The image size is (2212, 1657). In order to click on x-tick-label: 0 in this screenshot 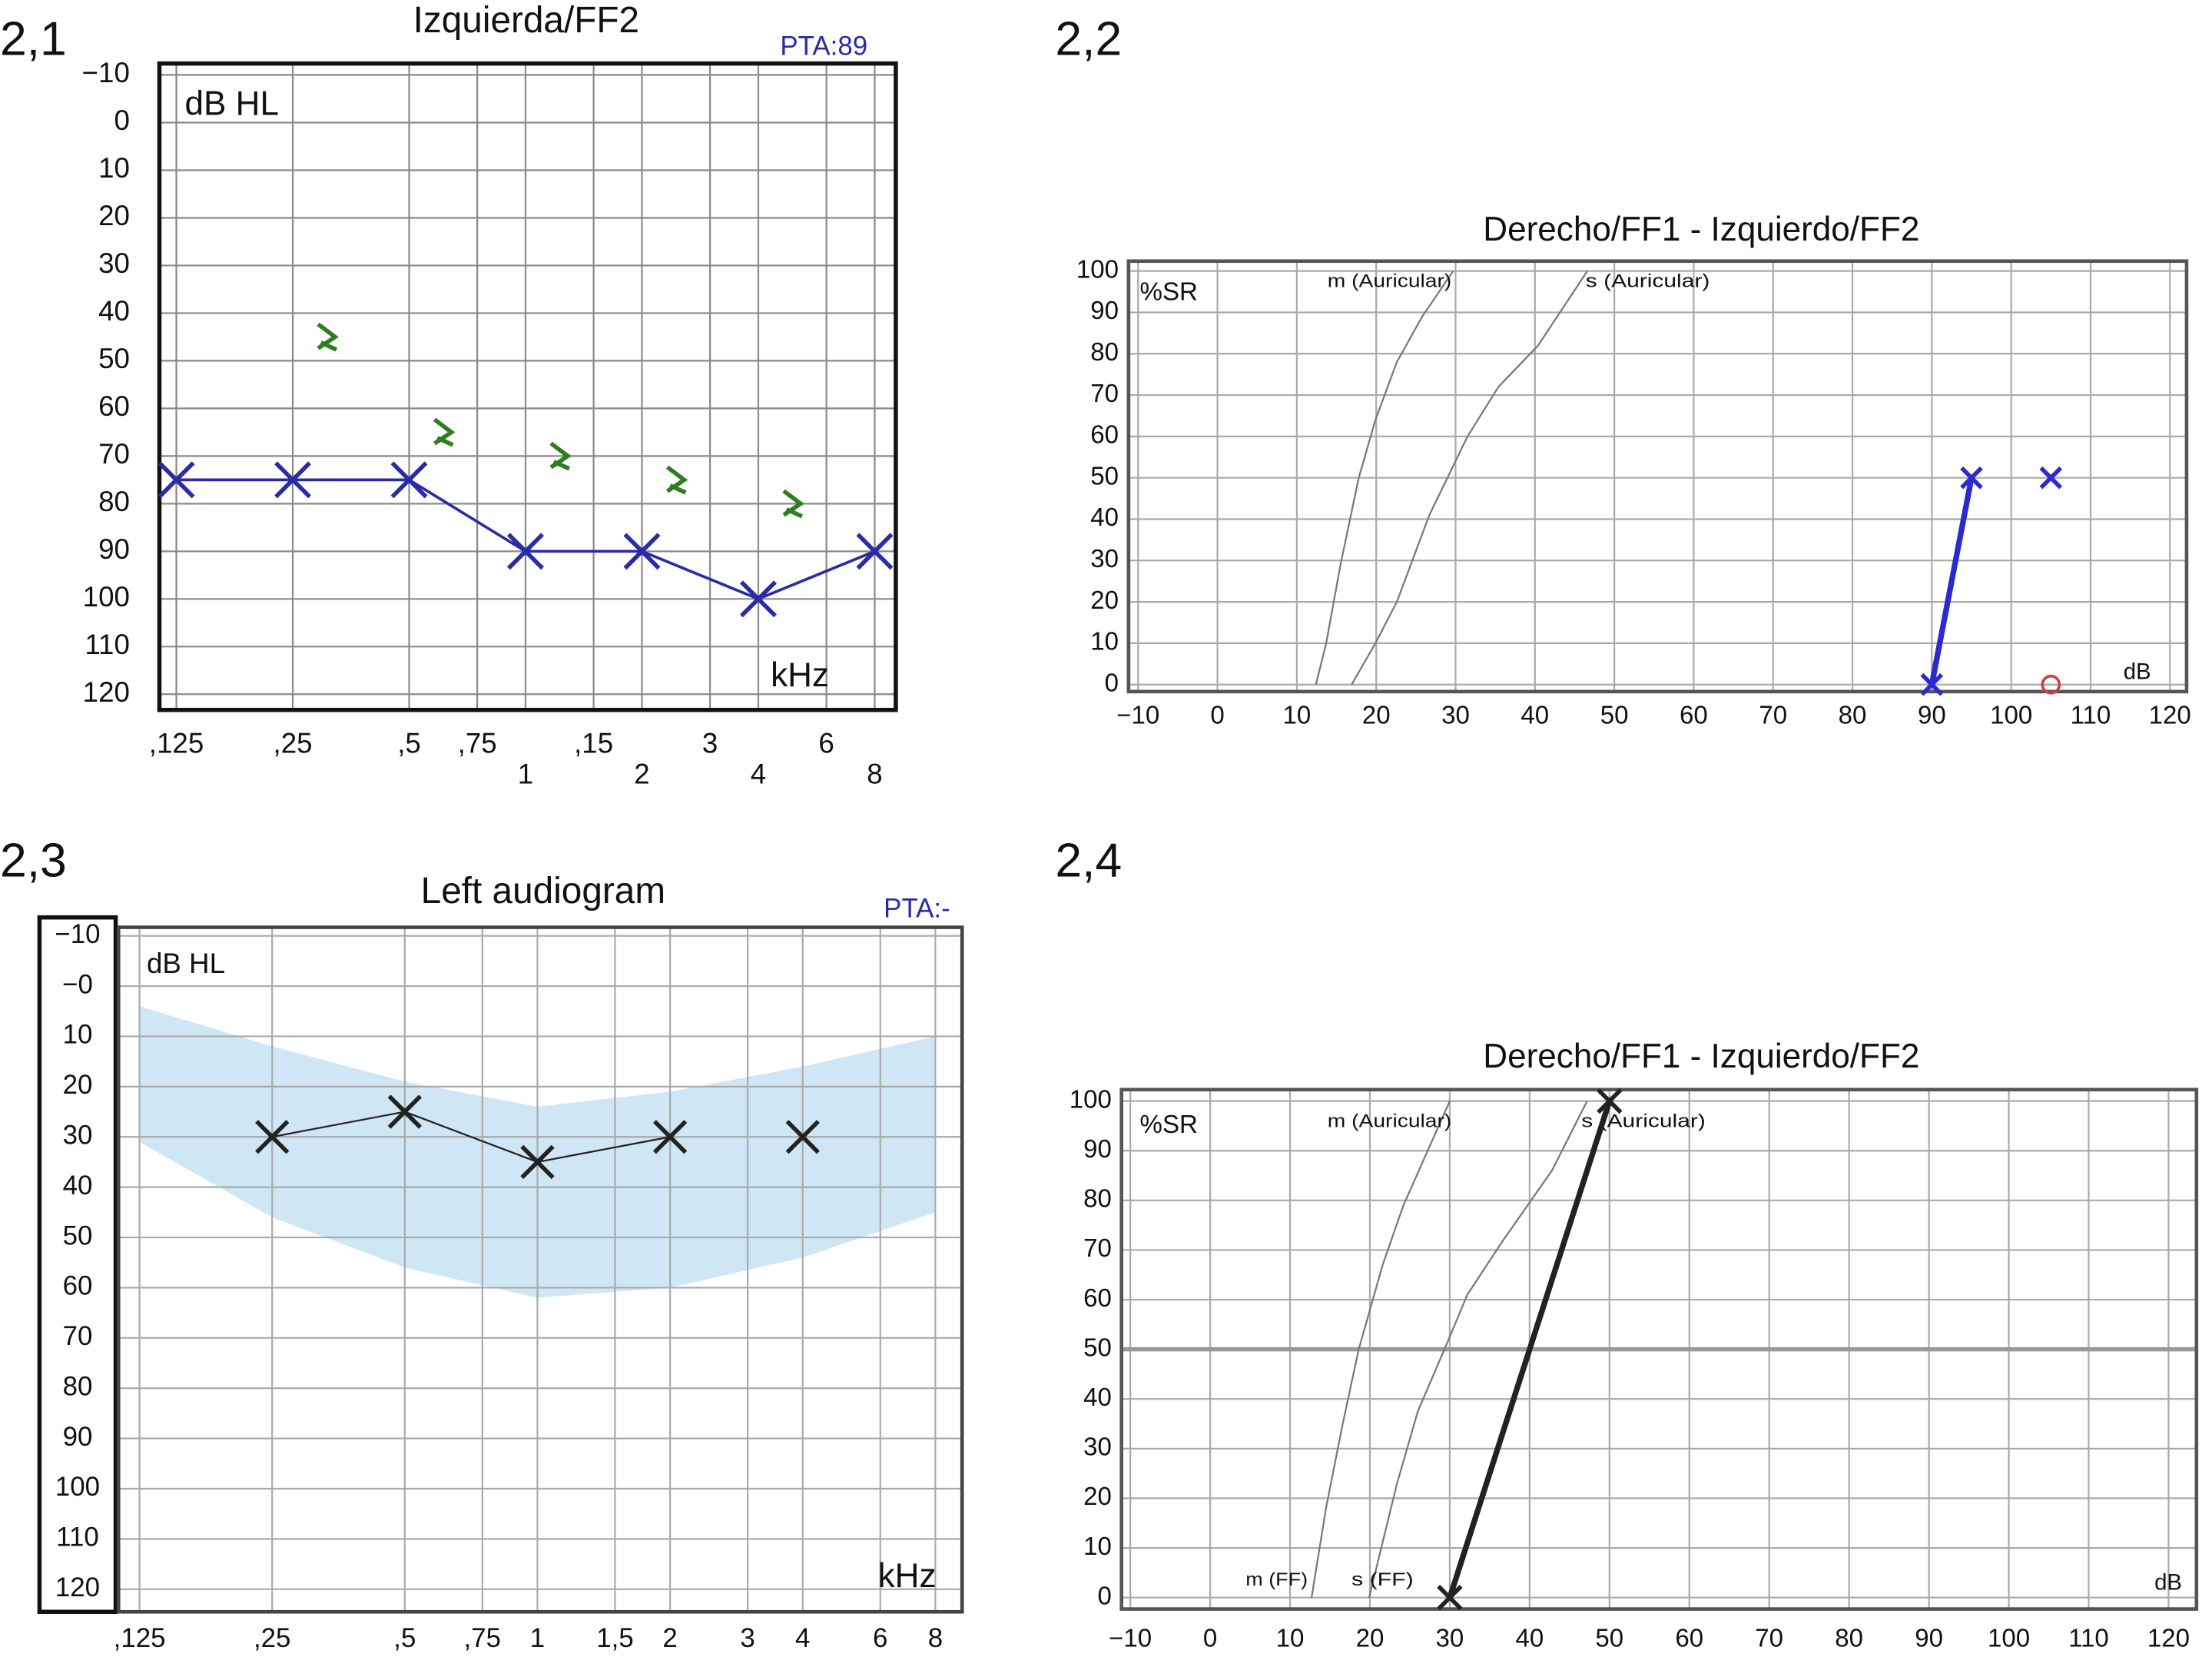, I will do `click(1217, 716)`.